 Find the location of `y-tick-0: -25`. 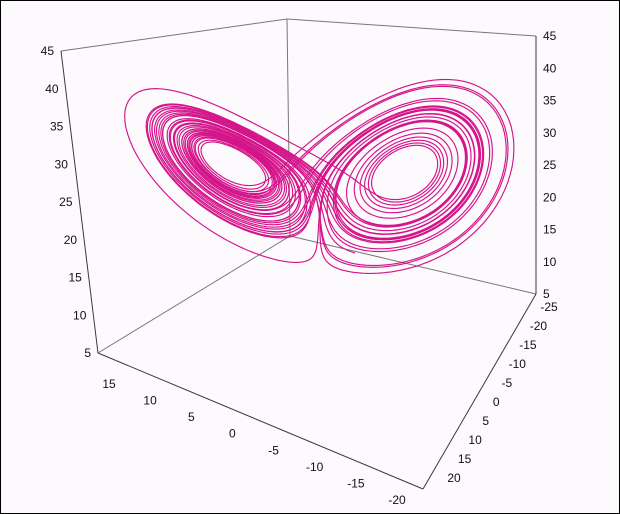

y-tick-0: -25 is located at coordinates (549, 307).